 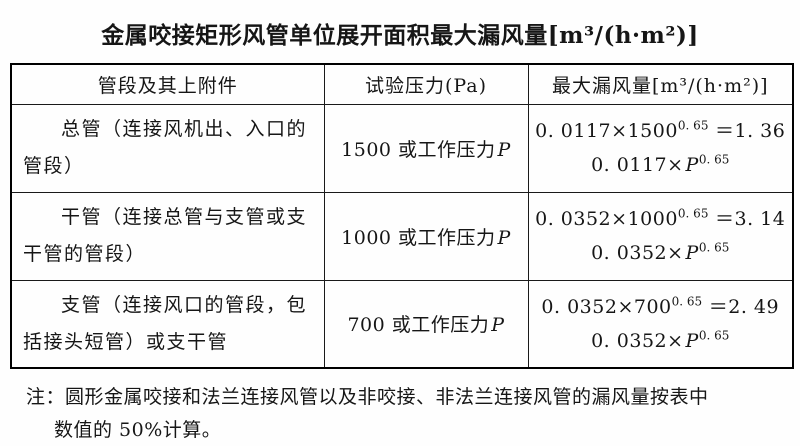 I want to click on formula-line-2: 0. 0117× P0. 65, so click(x=661, y=165).